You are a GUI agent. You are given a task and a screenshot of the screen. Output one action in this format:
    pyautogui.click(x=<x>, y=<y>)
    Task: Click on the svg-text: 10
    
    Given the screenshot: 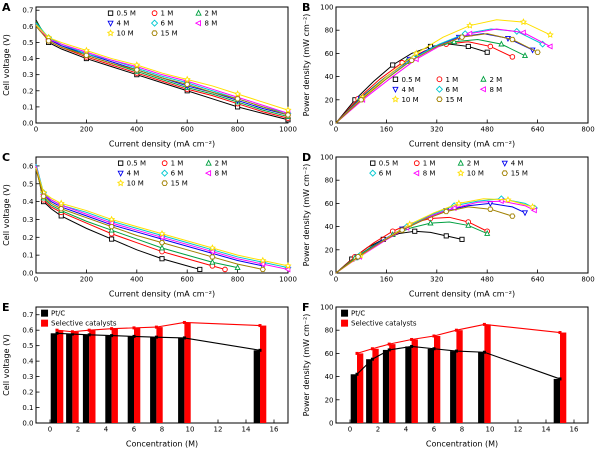 What is the action you would take?
    pyautogui.click(x=190, y=430)
    